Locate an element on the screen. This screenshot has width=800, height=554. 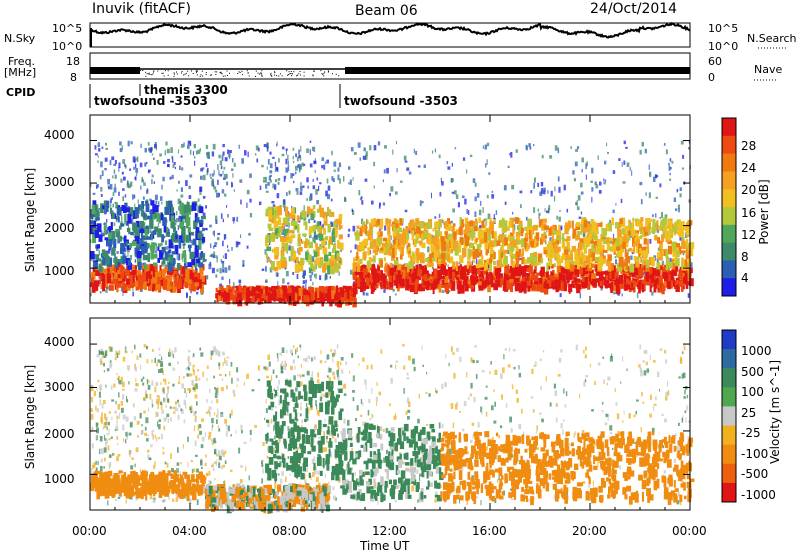
xlabel-time: Time UT is located at coordinates (385, 546).